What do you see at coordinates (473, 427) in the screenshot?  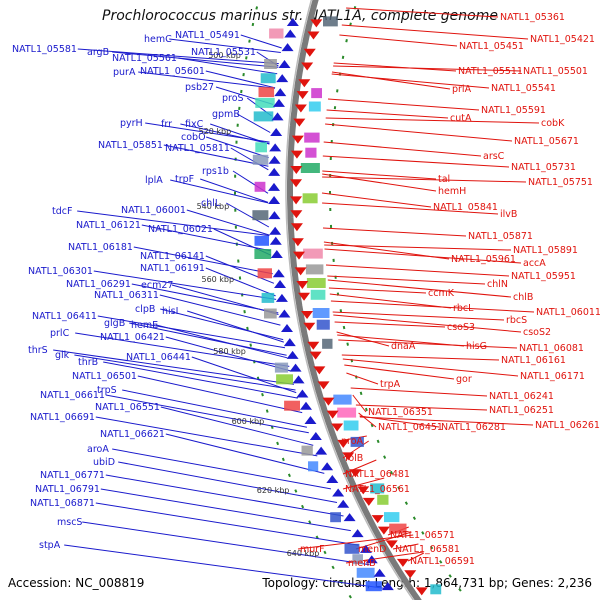 I see `reverse-gene-label: NATL1_06281` at bounding box center [473, 427].